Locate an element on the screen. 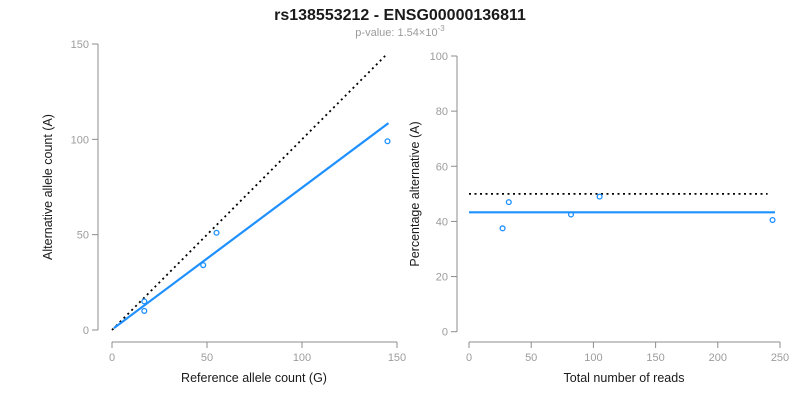 This screenshot has width=800, height=400. y-tick-label: 150 is located at coordinates (80, 45).